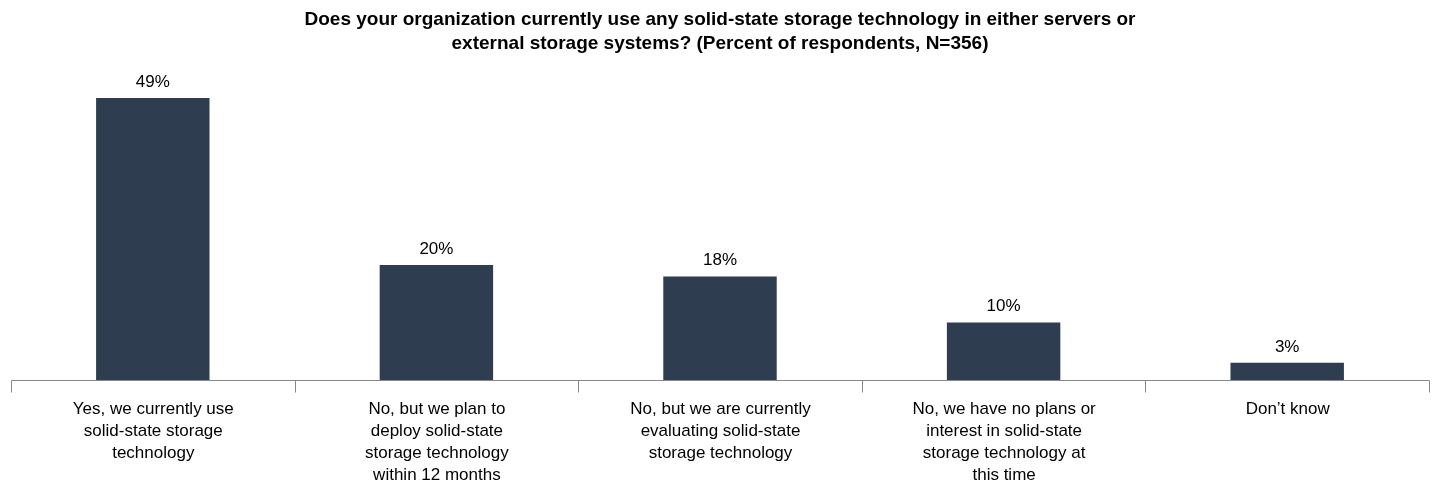 This screenshot has width=1440, height=487. What do you see at coordinates (437, 441) in the screenshot?
I see `x-tick-label: No, but we plan to deploy solid-state storage technology within 12 months` at bounding box center [437, 441].